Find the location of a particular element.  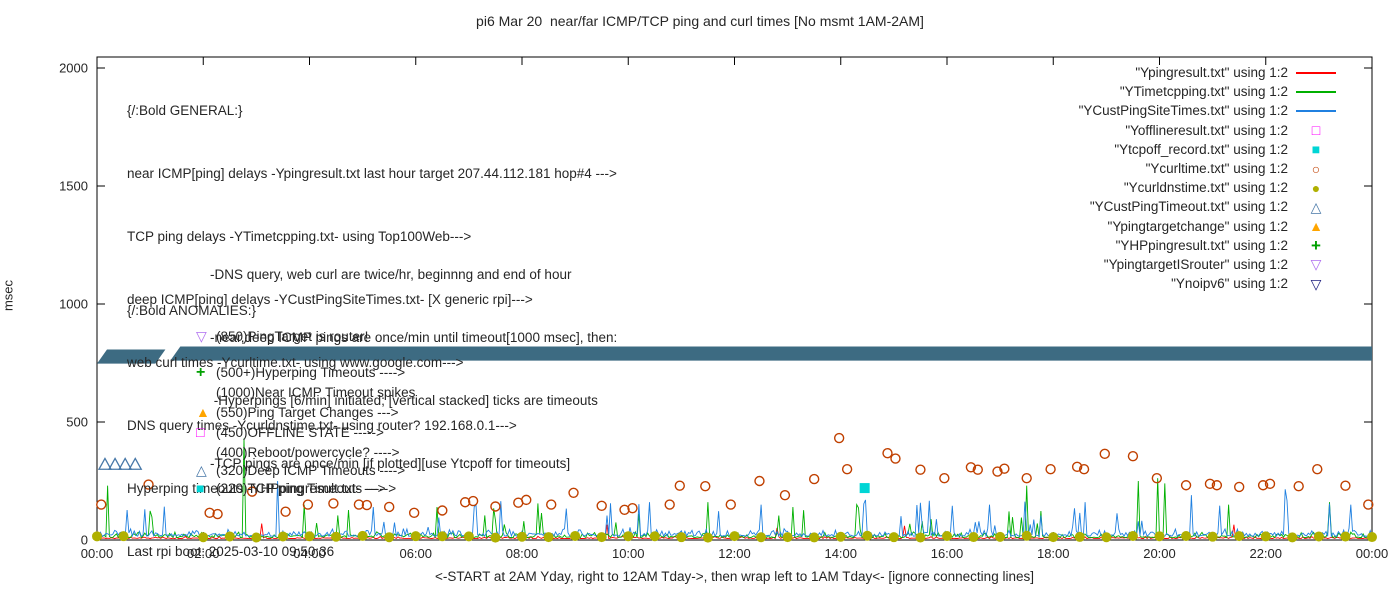

legend-label: "Ycurldnstime.txt" using 1:2 is located at coordinates (1205, 188).